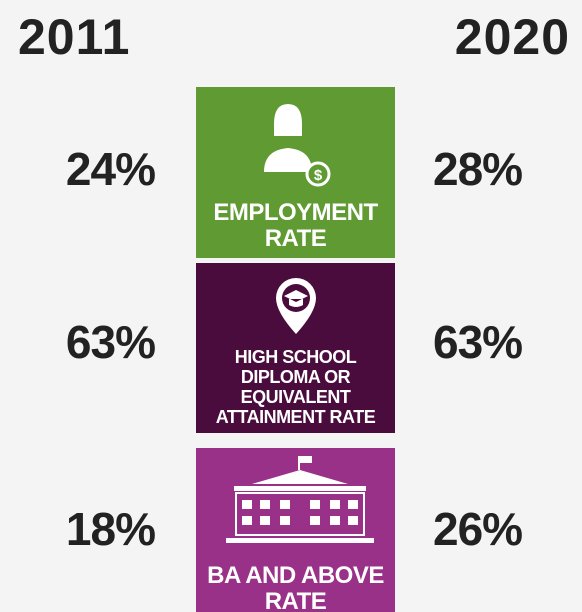  What do you see at coordinates (295, 212) in the screenshot?
I see `row-label: EMPLOYMENT` at bounding box center [295, 212].